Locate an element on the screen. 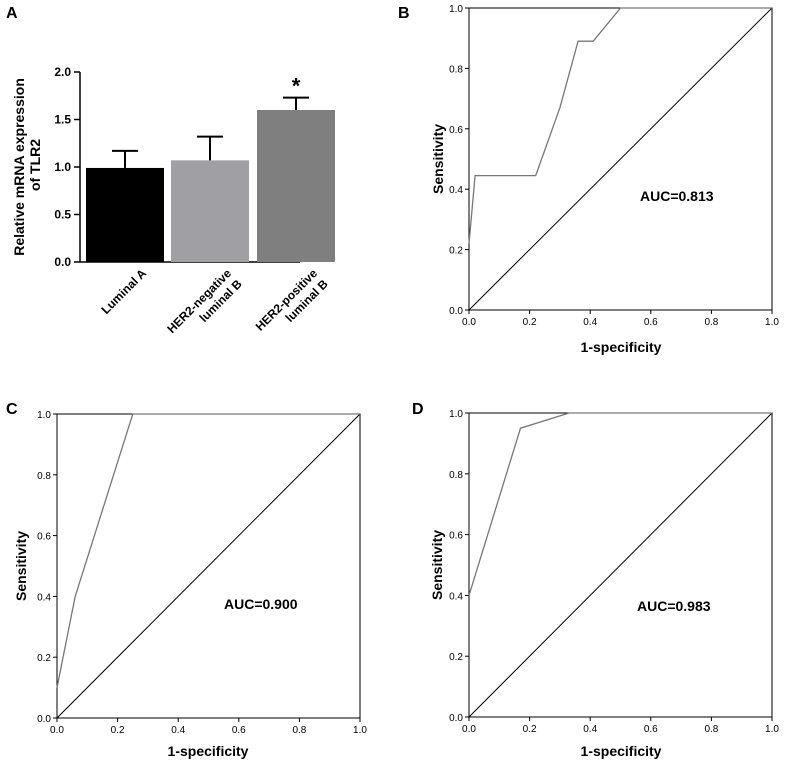 The image size is (785, 765). y-axis-title-line: Relative mRNA expression is located at coordinates (19, 167).